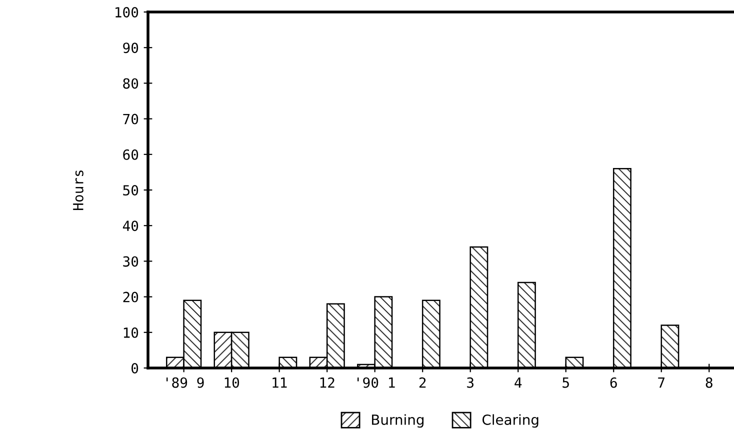  Describe the element at coordinates (130, 226) in the screenshot. I see `y-tick-label: 40` at that location.